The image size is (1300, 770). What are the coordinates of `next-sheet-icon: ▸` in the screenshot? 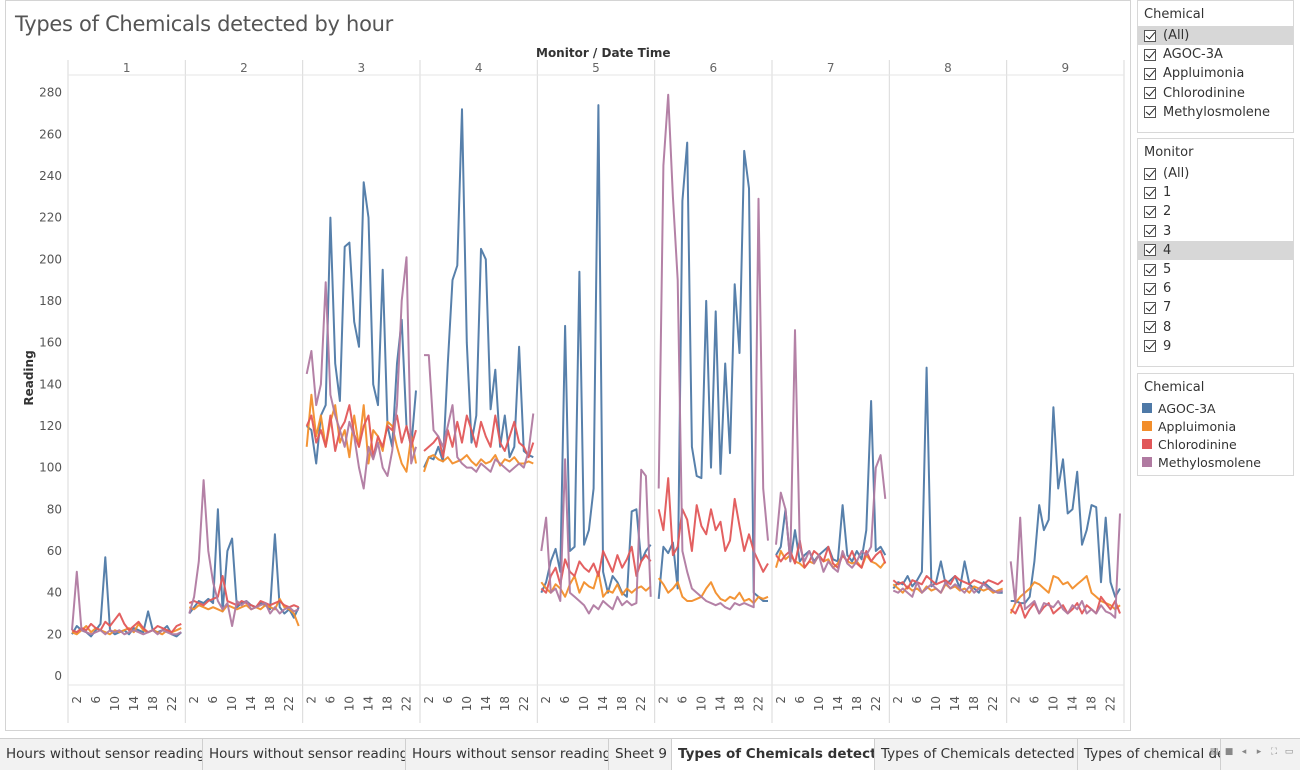 It's located at (1259, 752).